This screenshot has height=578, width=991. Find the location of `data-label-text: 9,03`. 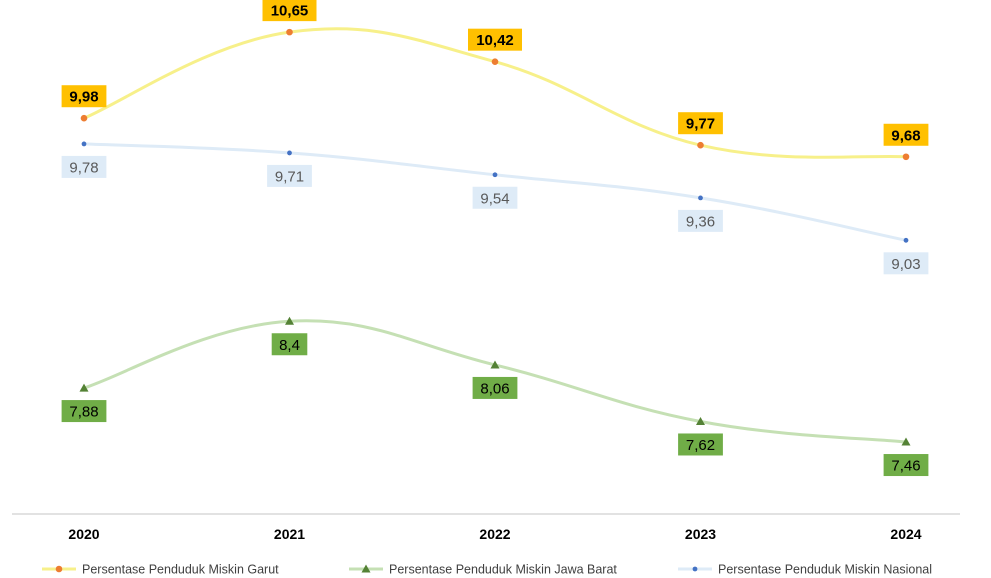

data-label-text: 9,03 is located at coordinates (905, 264).